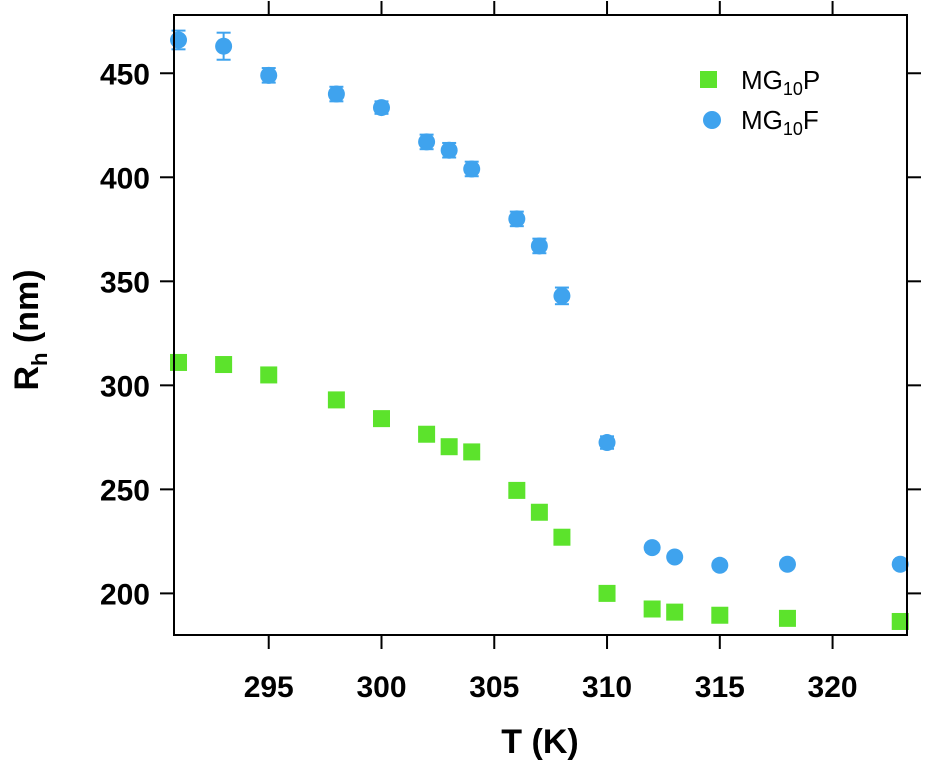 The width and height of the screenshot is (928, 764). Describe the element at coordinates (539, 742) in the screenshot. I see `x-axis-title: T (K)` at that location.